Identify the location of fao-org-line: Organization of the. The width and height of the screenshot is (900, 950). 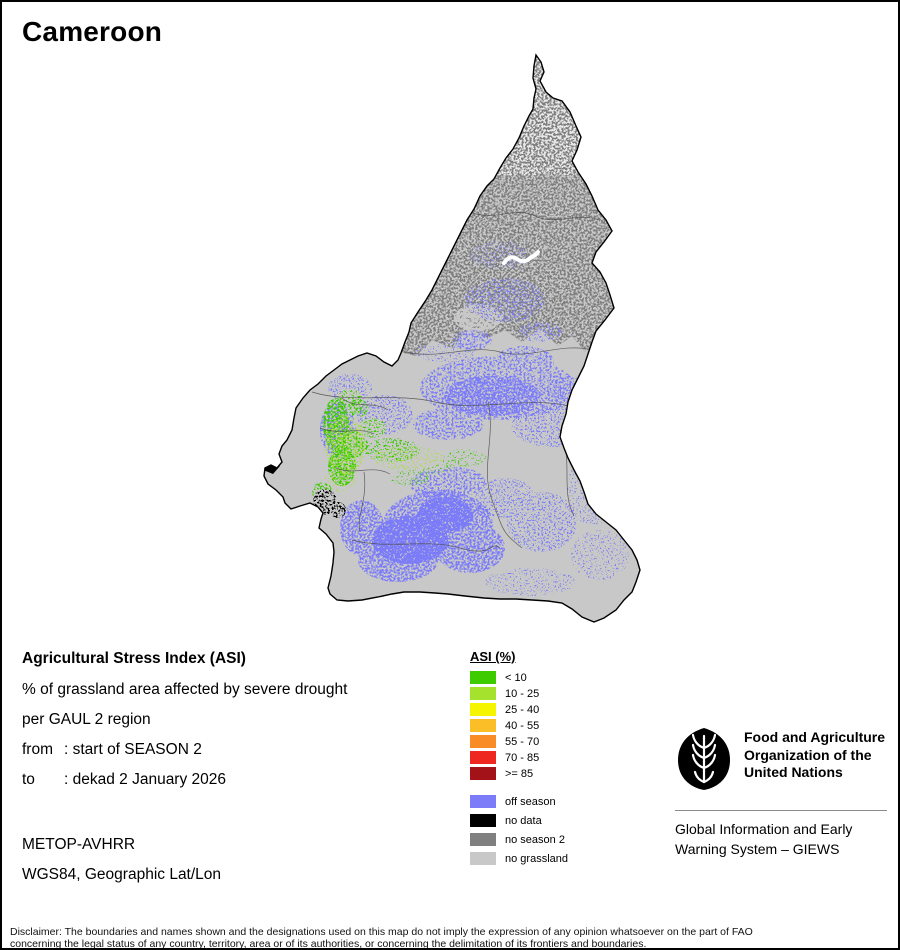
(808, 754).